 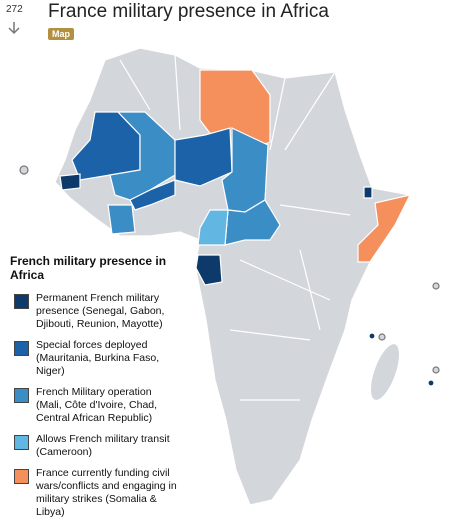 I want to click on tag: Map, so click(x=61, y=34).